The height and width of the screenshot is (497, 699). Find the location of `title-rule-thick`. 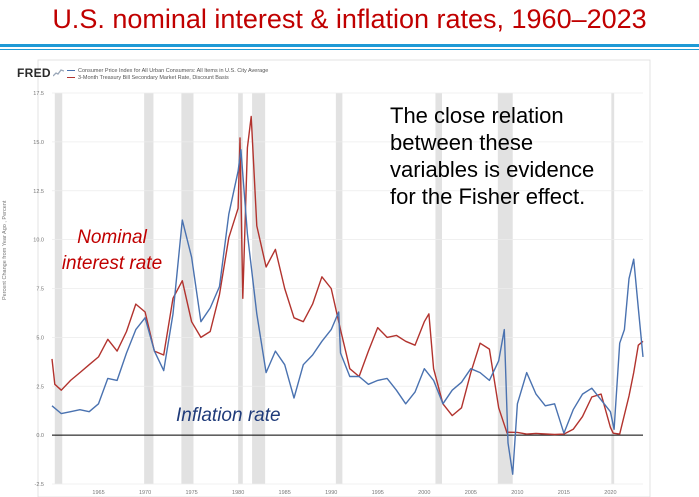

title-rule-thick is located at coordinates (349, 45).